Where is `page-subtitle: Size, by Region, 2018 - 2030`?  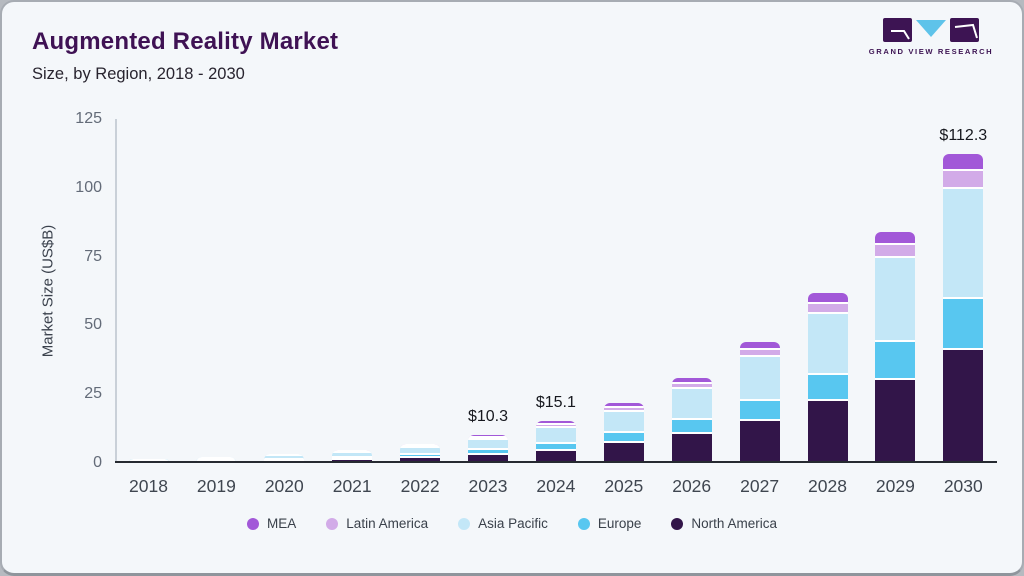
page-subtitle: Size, by Region, 2018 - 2030 is located at coordinates (138, 74).